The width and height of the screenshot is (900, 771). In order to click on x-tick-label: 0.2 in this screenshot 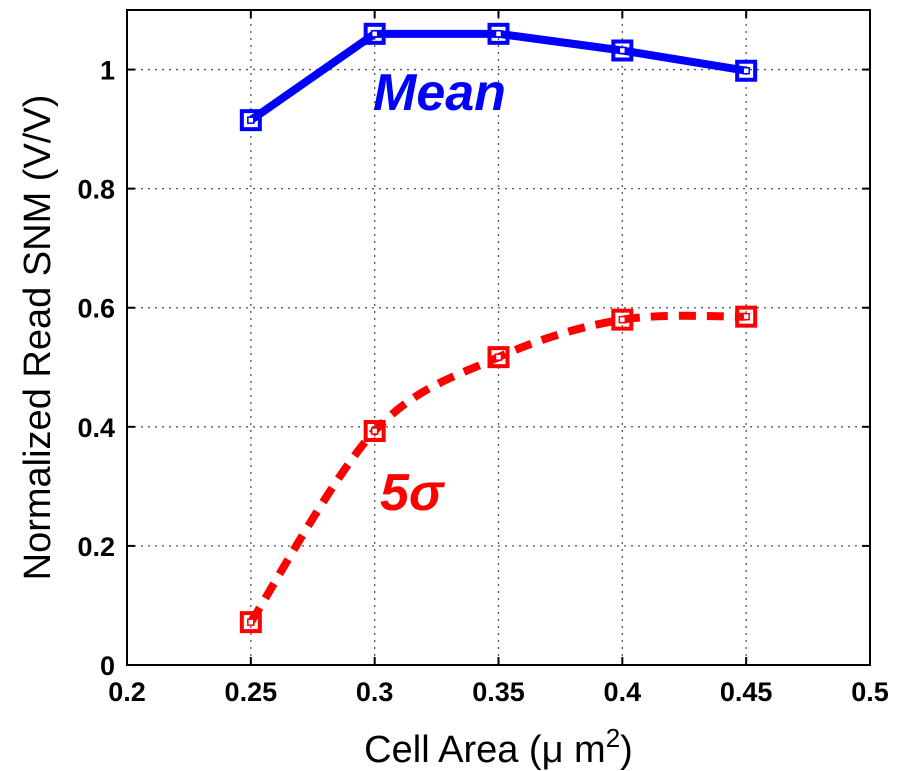, I will do `click(127, 692)`.